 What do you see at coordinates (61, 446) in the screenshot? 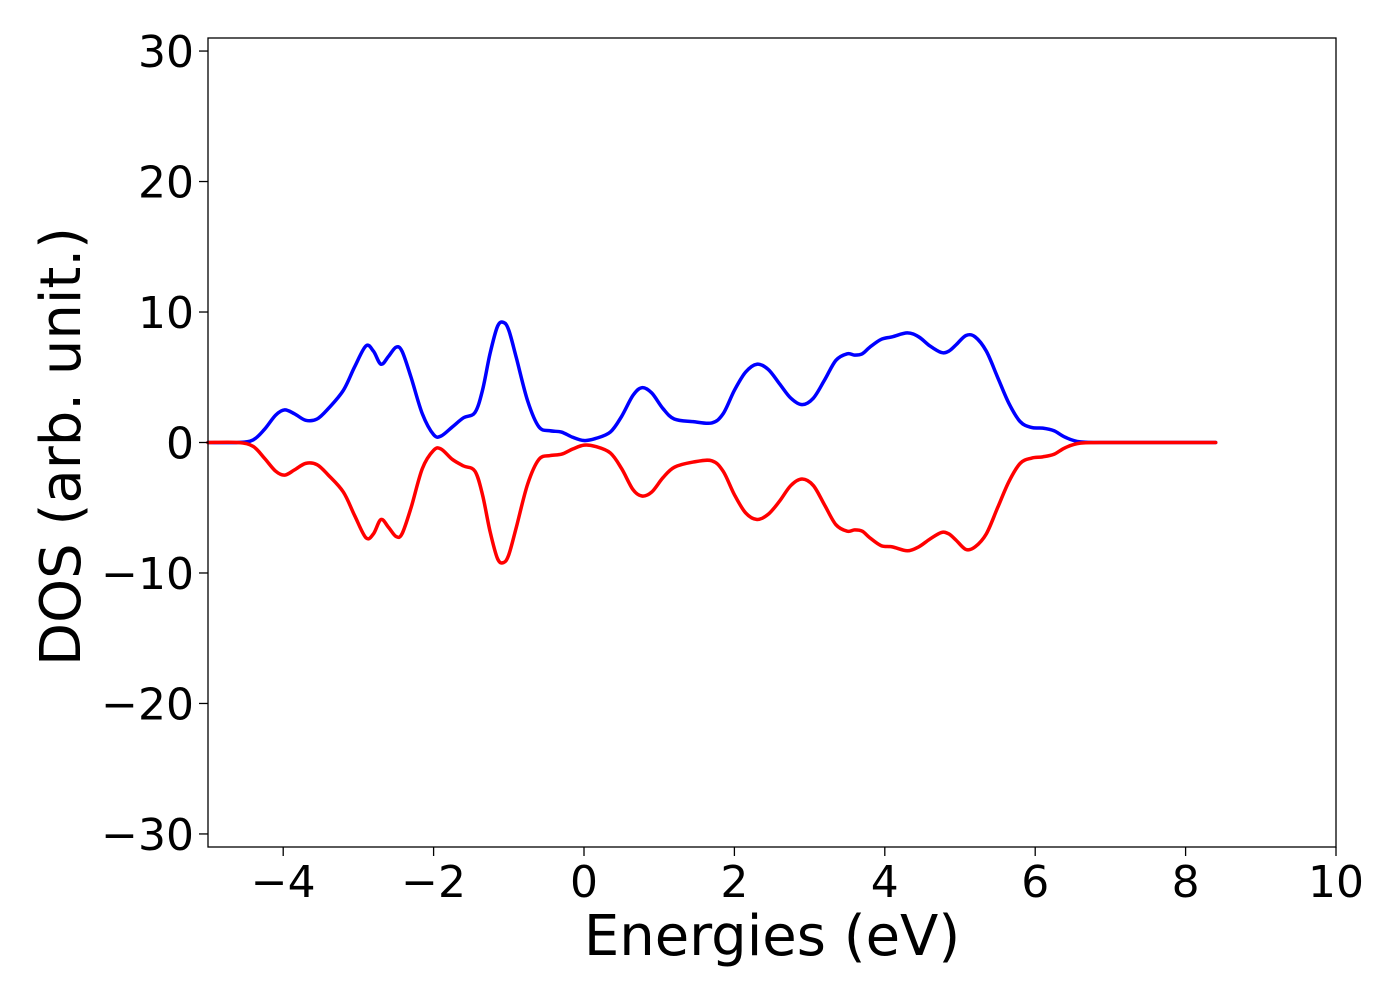
I see `y-axis-label: DOS (arb. unit.)` at bounding box center [61, 446].